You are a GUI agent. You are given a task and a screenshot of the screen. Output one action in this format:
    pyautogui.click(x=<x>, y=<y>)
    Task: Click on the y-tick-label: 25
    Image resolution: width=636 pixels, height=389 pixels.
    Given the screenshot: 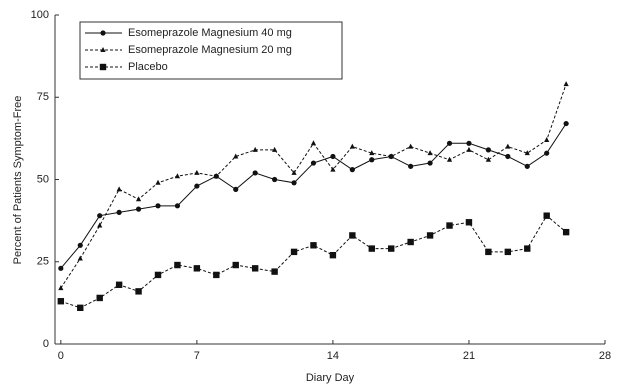 What is the action you would take?
    pyautogui.click(x=43, y=262)
    